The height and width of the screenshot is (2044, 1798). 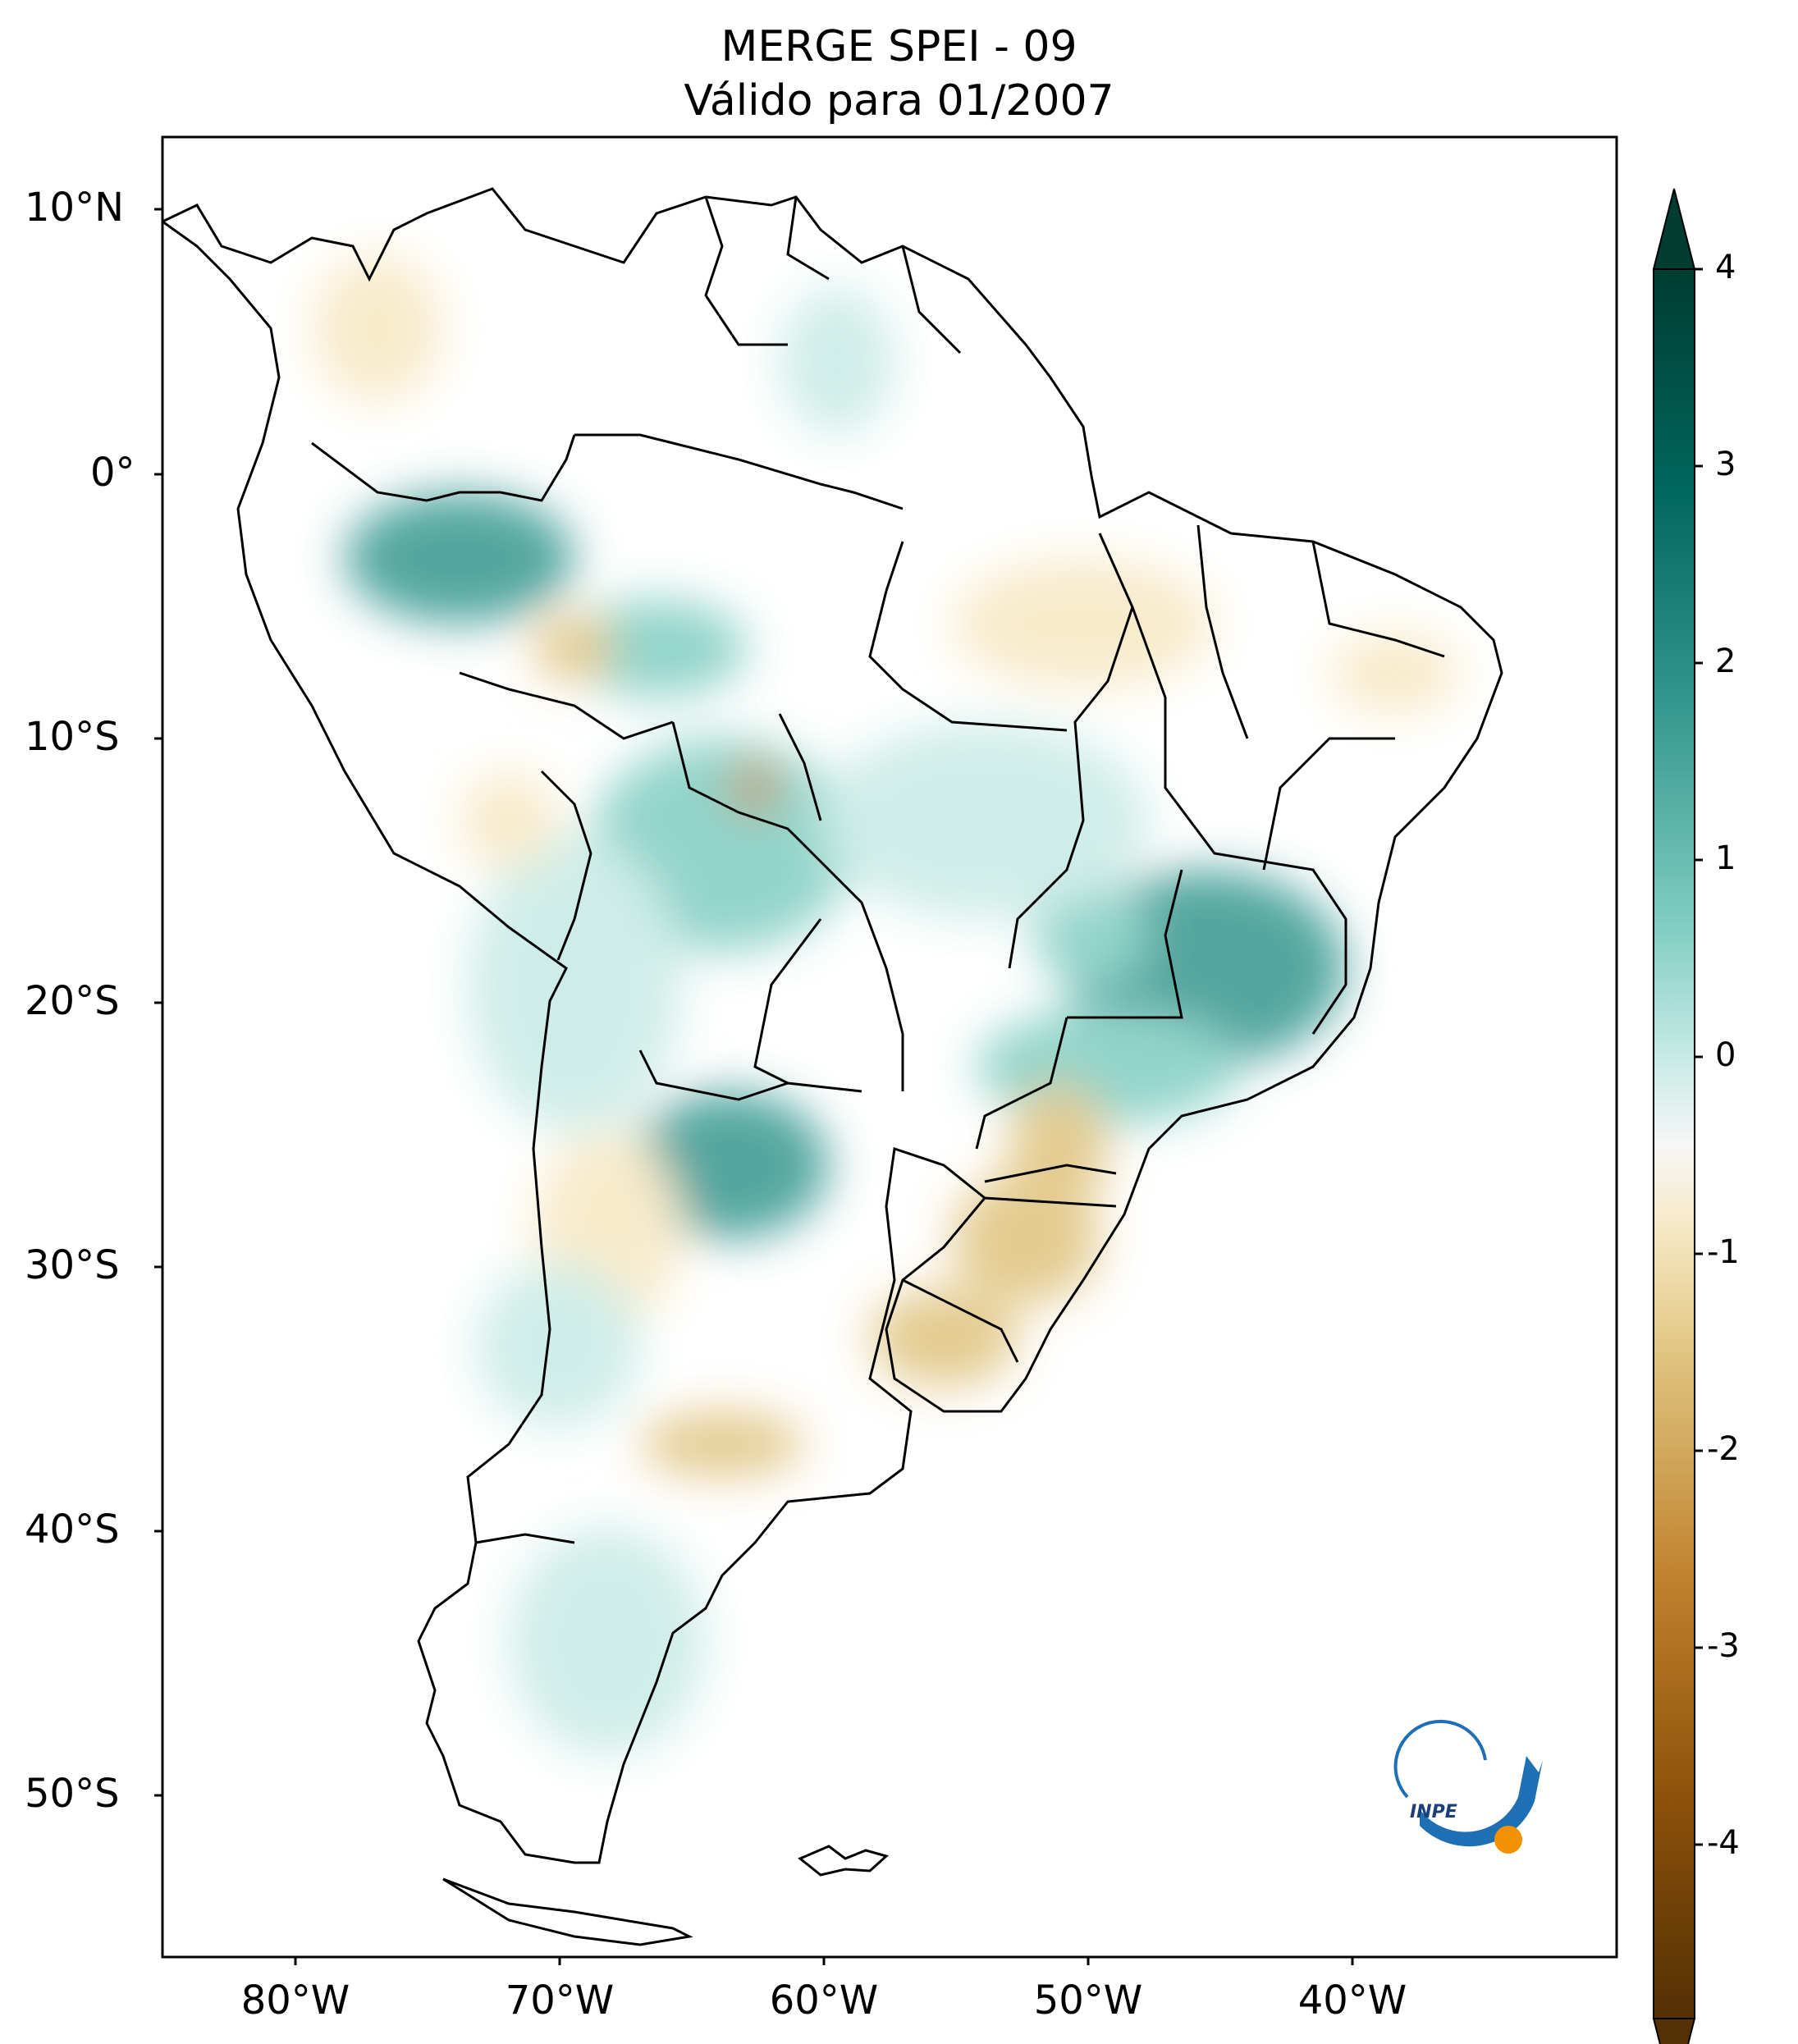 I want to click on map-subtitle: Válido para 01/2007, so click(x=899, y=101).